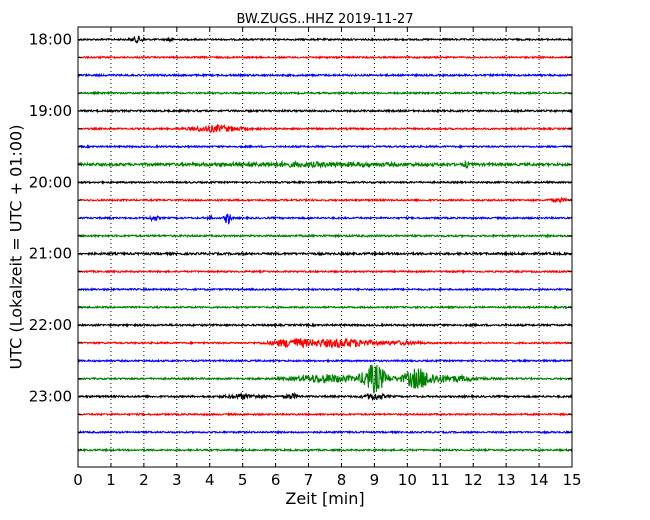 This screenshot has height=520, width=650. What do you see at coordinates (50, 182) in the screenshot?
I see `y-tick-label: 20:00` at bounding box center [50, 182].